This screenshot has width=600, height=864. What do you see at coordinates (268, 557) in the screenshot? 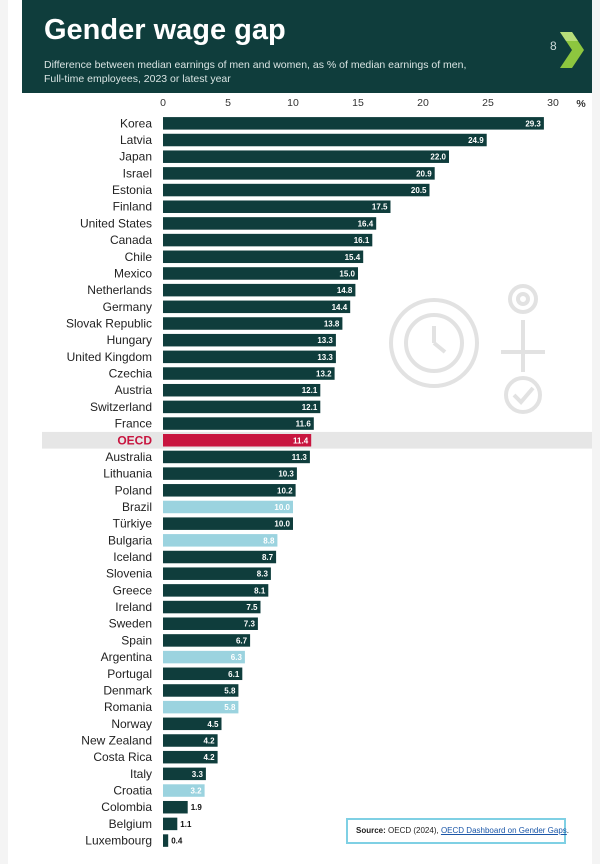
I see `data-label: 8.7` at bounding box center [268, 557].